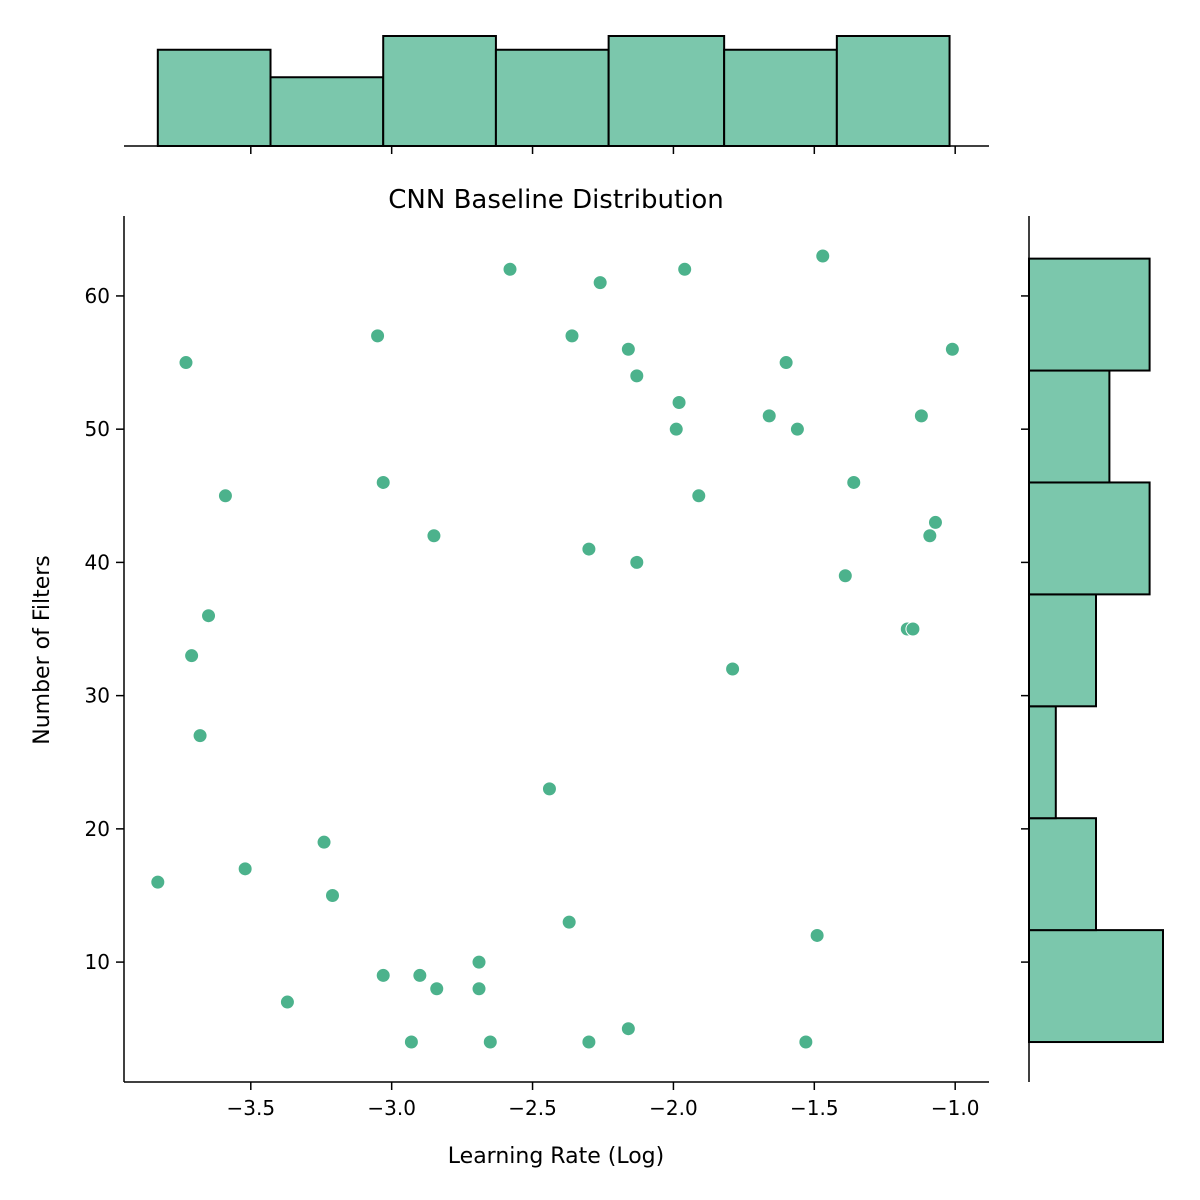 This screenshot has width=1200, height=1200. What do you see at coordinates (97, 562) in the screenshot?
I see `y-tick-label: 40` at bounding box center [97, 562].